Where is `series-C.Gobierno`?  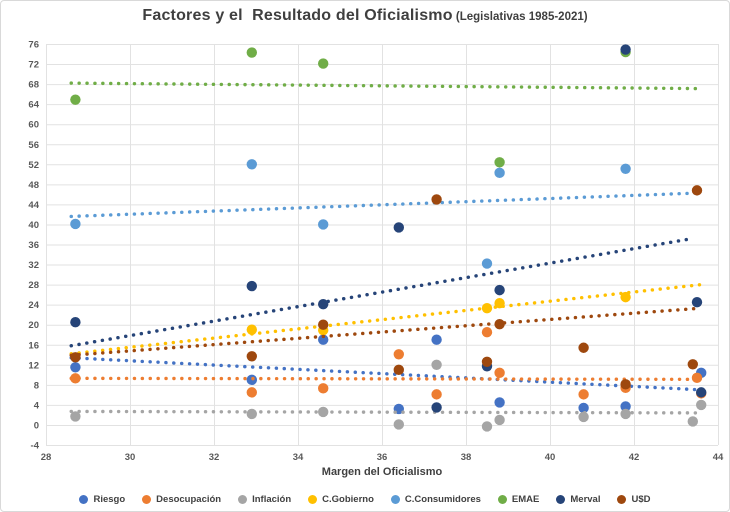 series-C.Gobierno is located at coordinates (386, 319).